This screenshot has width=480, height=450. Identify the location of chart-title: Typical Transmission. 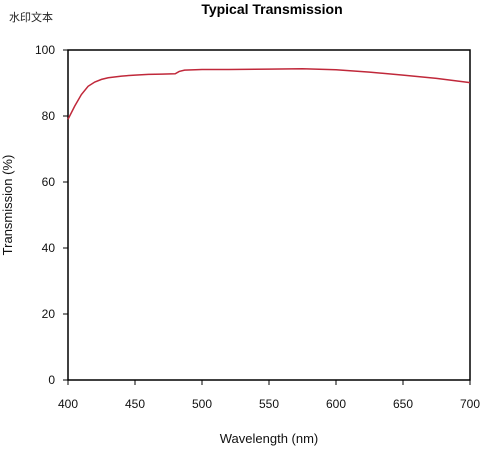
(271, 9).